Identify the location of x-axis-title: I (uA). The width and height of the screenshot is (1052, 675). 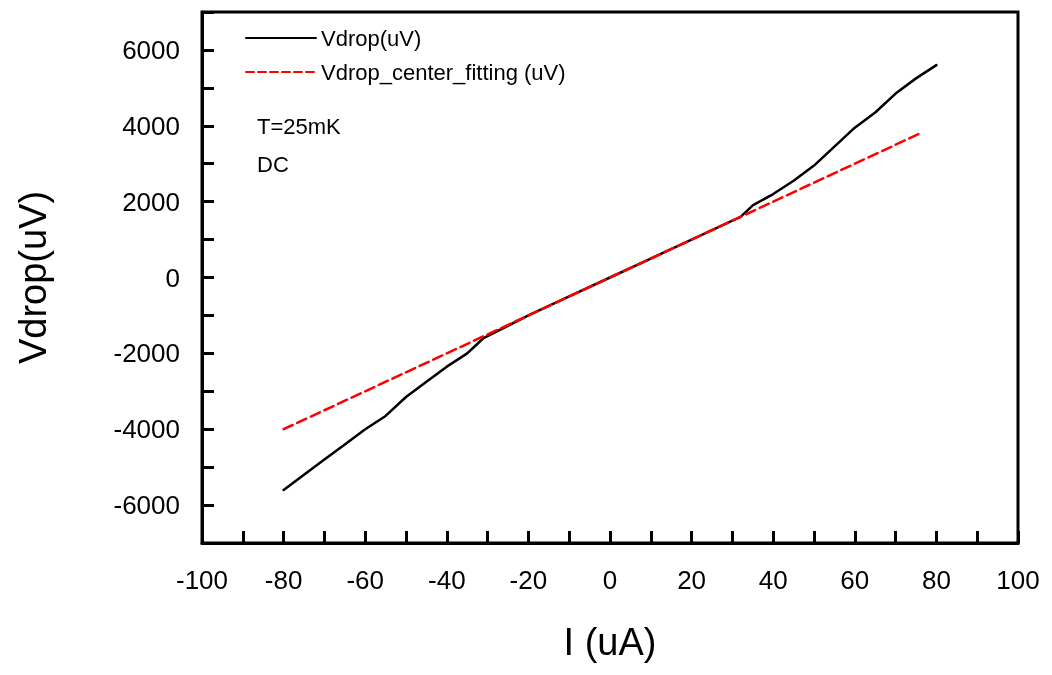
(610, 642).